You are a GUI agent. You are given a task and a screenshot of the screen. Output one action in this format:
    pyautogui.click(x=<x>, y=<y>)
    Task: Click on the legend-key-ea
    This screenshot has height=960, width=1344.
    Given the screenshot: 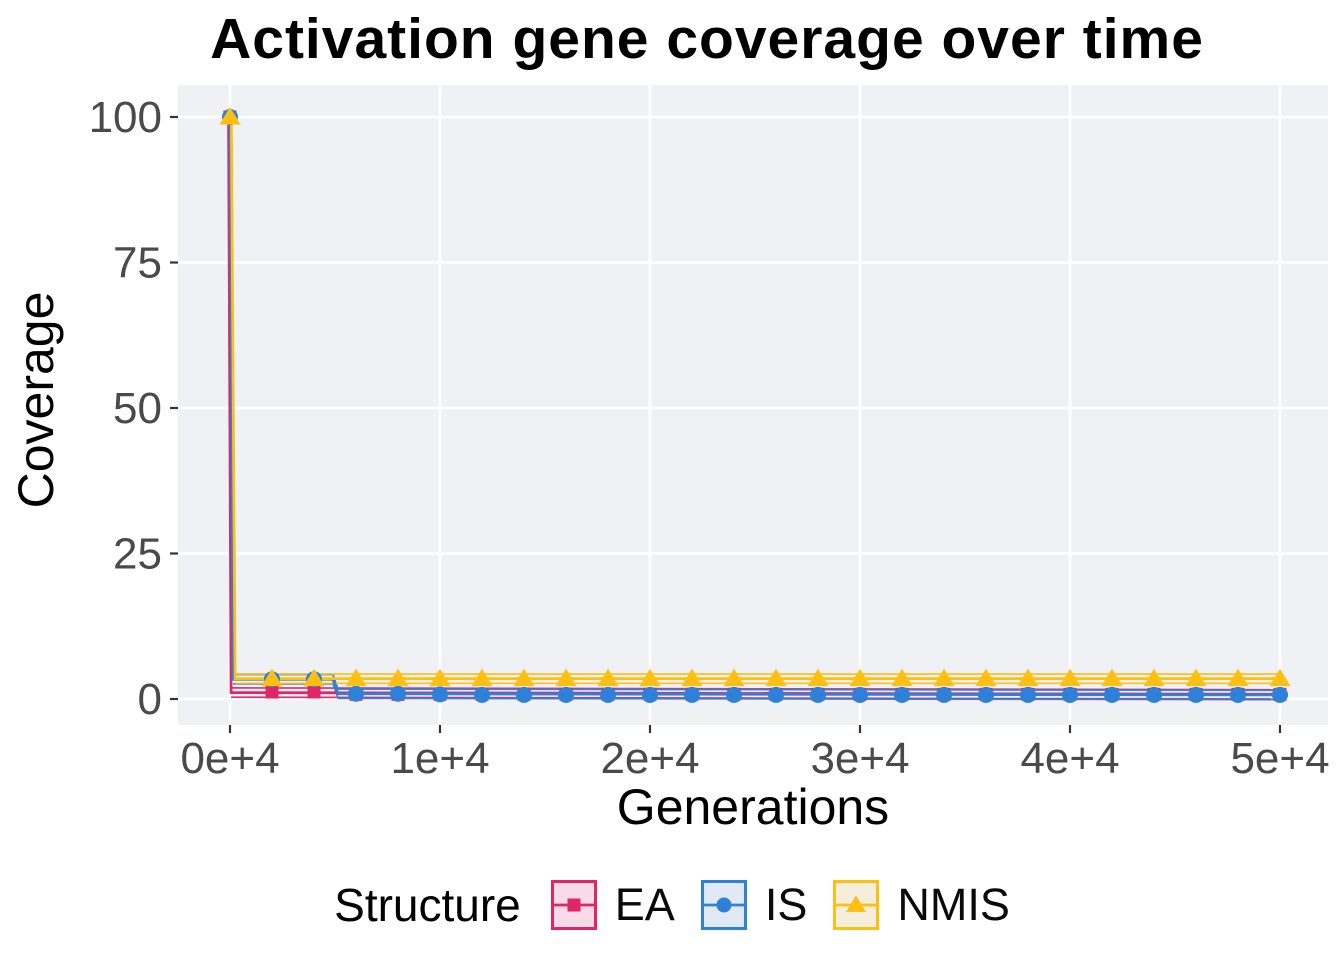 What is the action you would take?
    pyautogui.click(x=573, y=905)
    